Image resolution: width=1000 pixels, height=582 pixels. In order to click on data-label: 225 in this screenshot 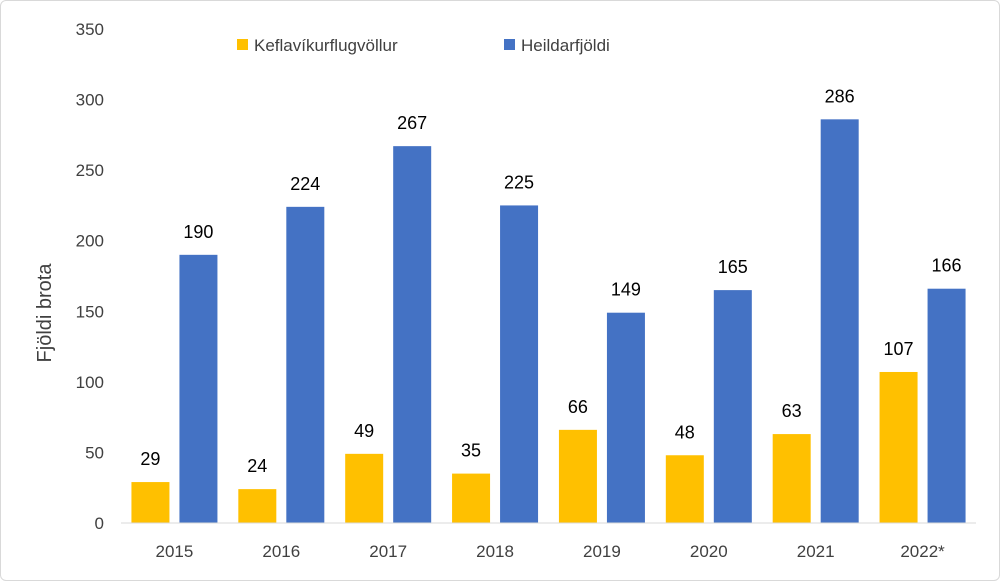, I will do `click(519, 182)`.